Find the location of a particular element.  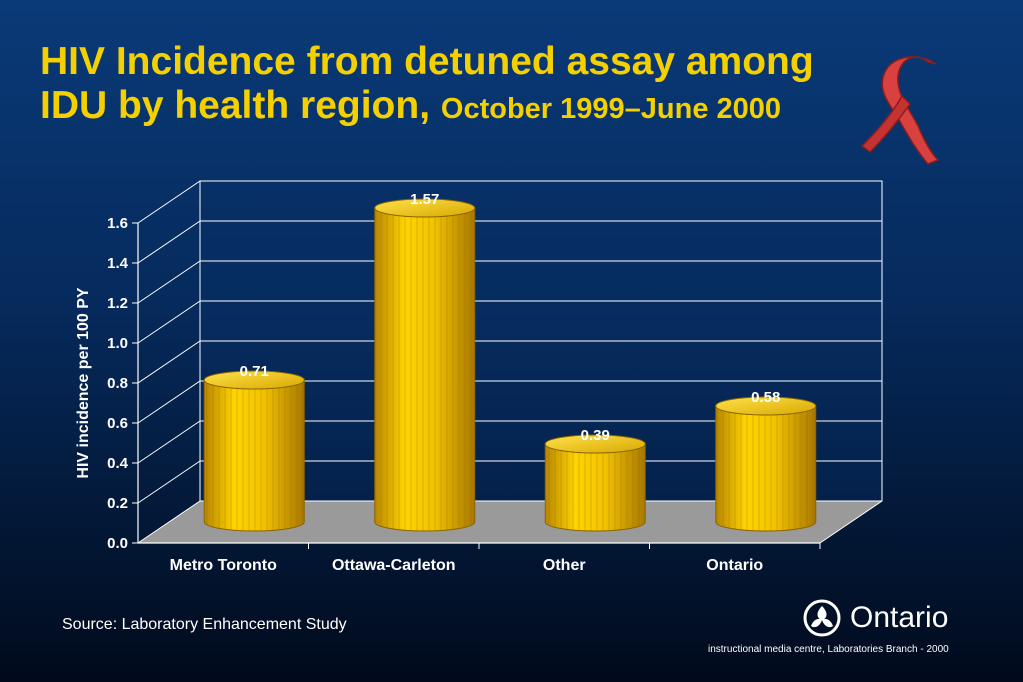

y-tick-label: 1.6 is located at coordinates (117, 223).